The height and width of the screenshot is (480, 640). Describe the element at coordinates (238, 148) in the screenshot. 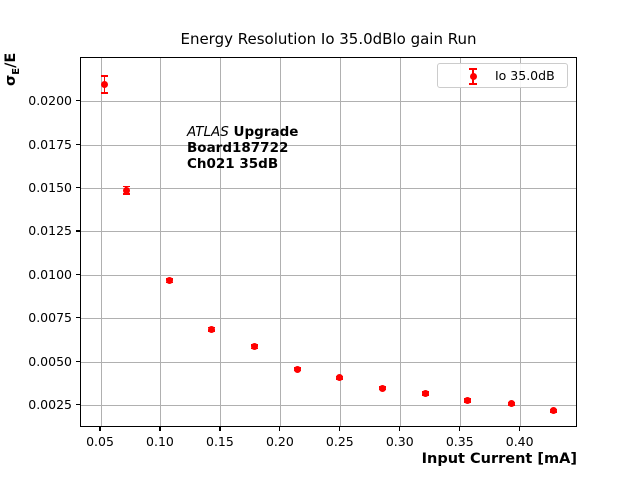

I see `annotation-line-2: Board187722` at that location.